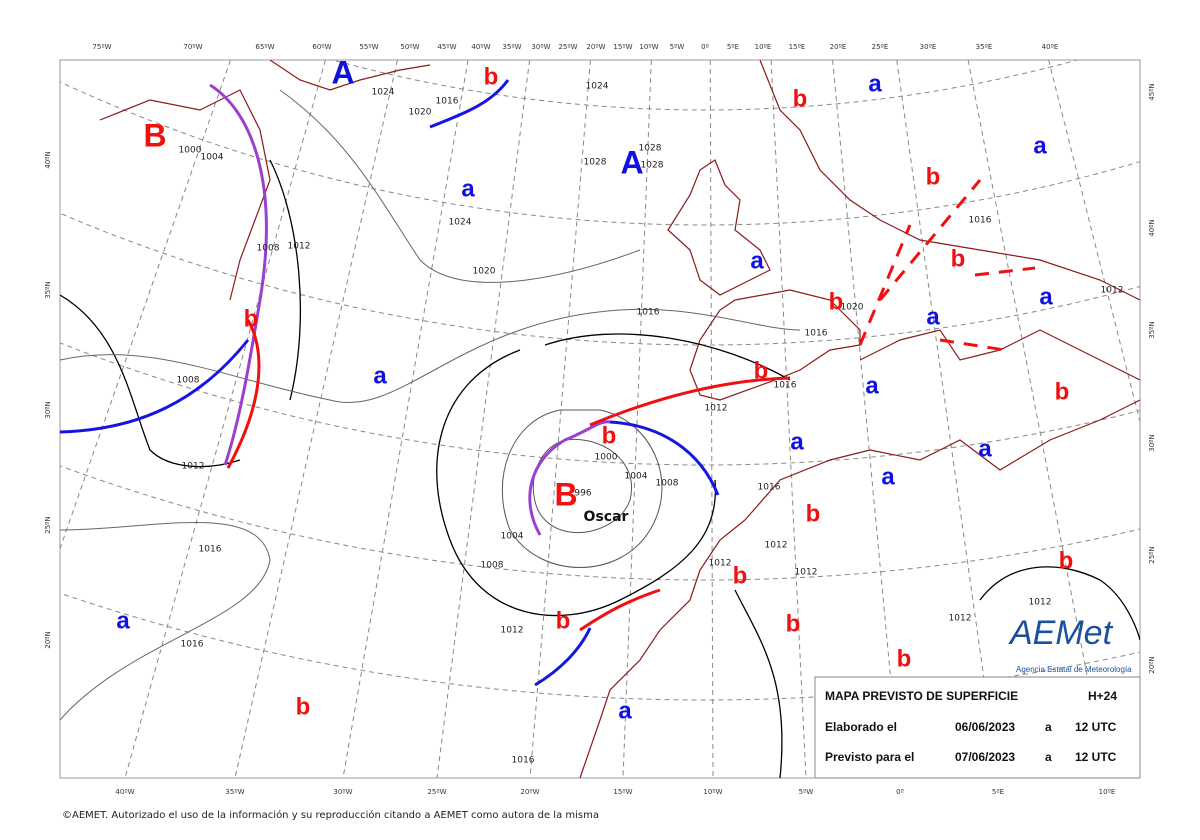 The width and height of the screenshot is (1200, 840). Describe the element at coordinates (234, 792) in the screenshot. I see `longitude-label: 35ºW` at that location.